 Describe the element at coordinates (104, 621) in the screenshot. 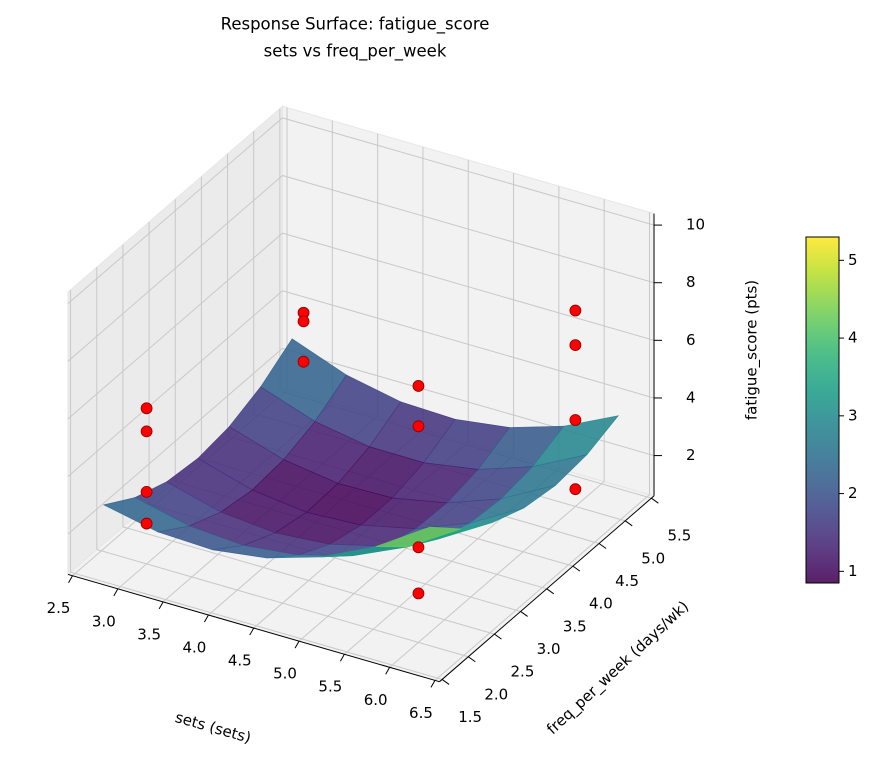

I see `x-tick-label: 3.0` at that location.